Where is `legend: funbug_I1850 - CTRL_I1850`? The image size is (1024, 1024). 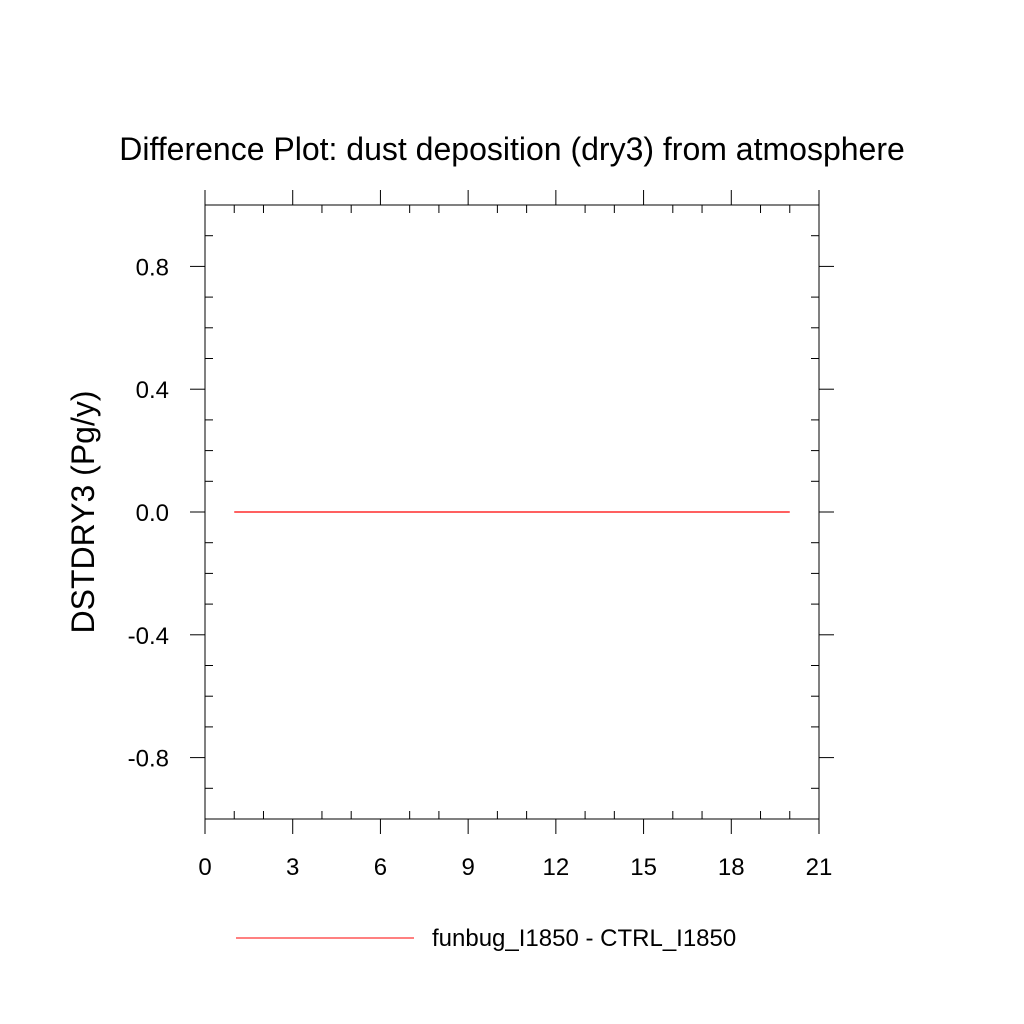
legend: funbug_I1850 - CTRL_I1850 is located at coordinates (486, 938).